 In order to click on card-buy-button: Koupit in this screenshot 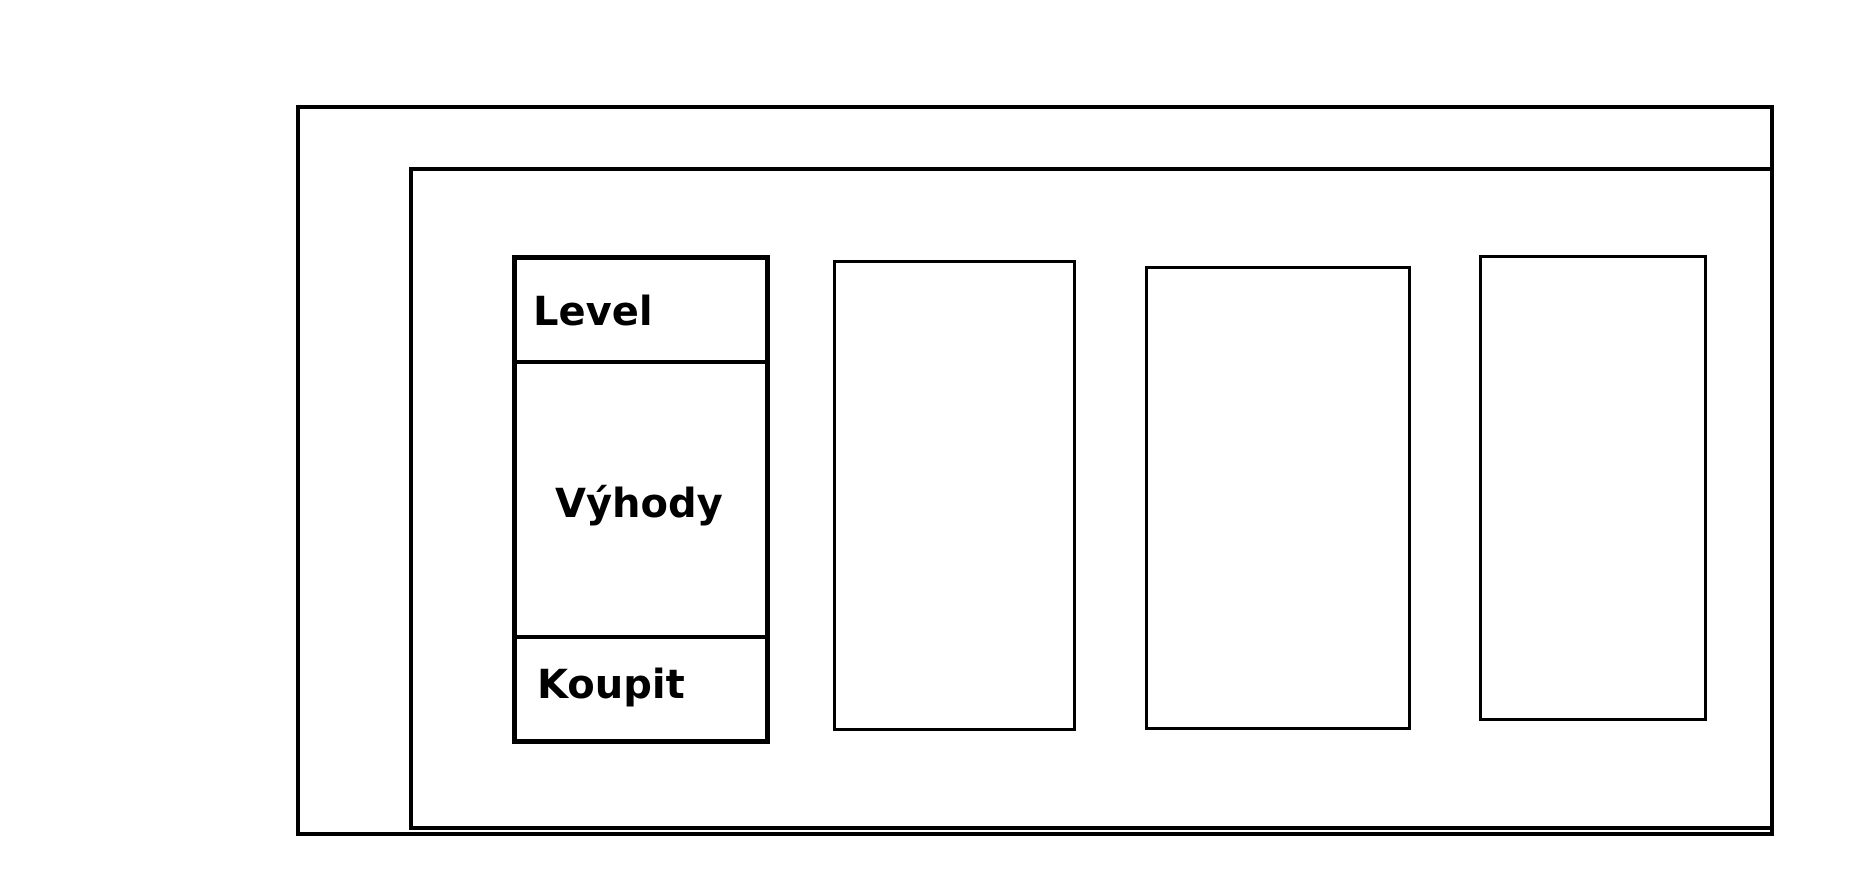, I will do `click(641, 689)`.